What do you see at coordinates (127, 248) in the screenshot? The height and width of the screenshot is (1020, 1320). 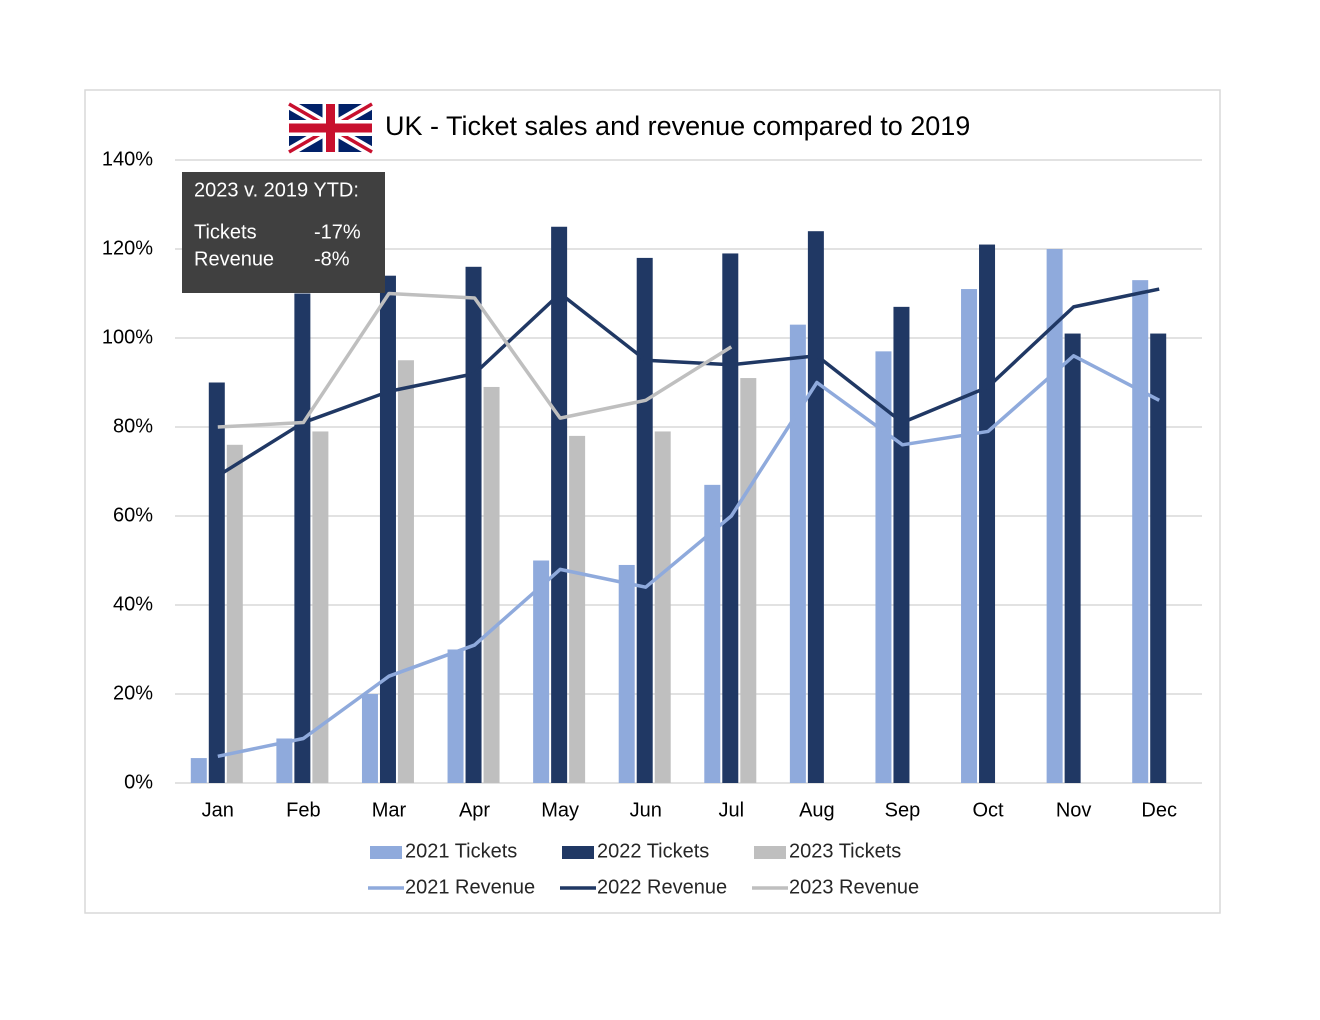 I see `y-tick-label: 120%` at bounding box center [127, 248].